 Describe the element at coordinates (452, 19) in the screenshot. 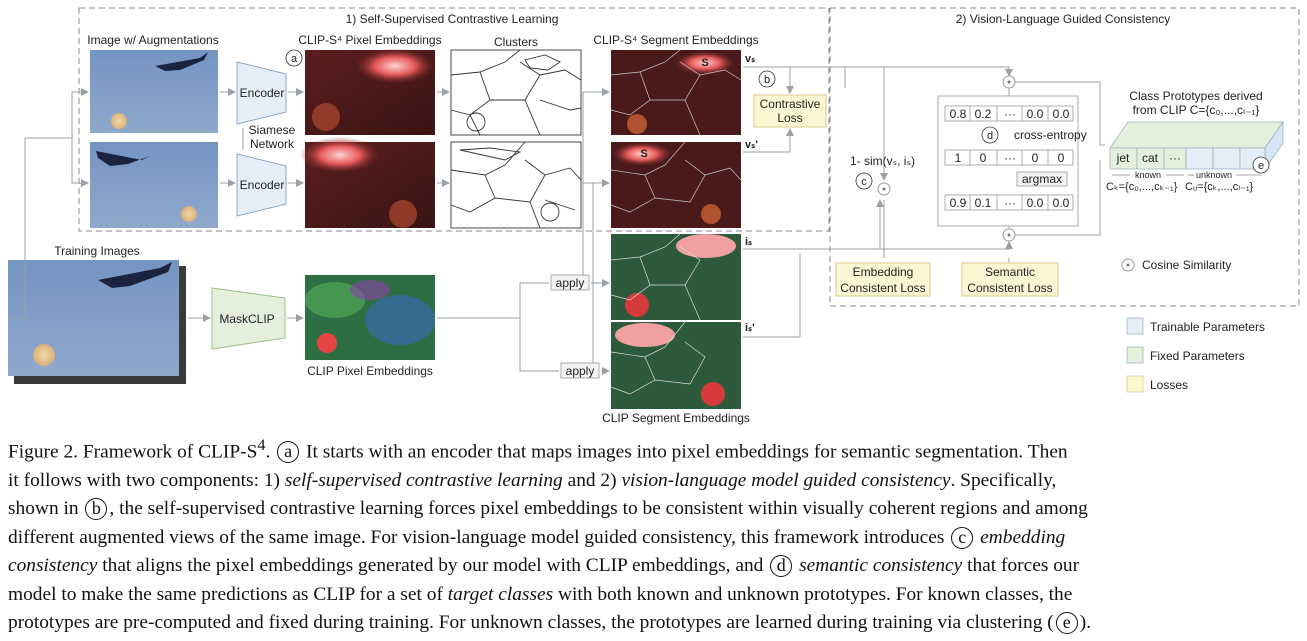

I see `ssl-title: 1) Self-Supervised Contrastive Learning` at that location.